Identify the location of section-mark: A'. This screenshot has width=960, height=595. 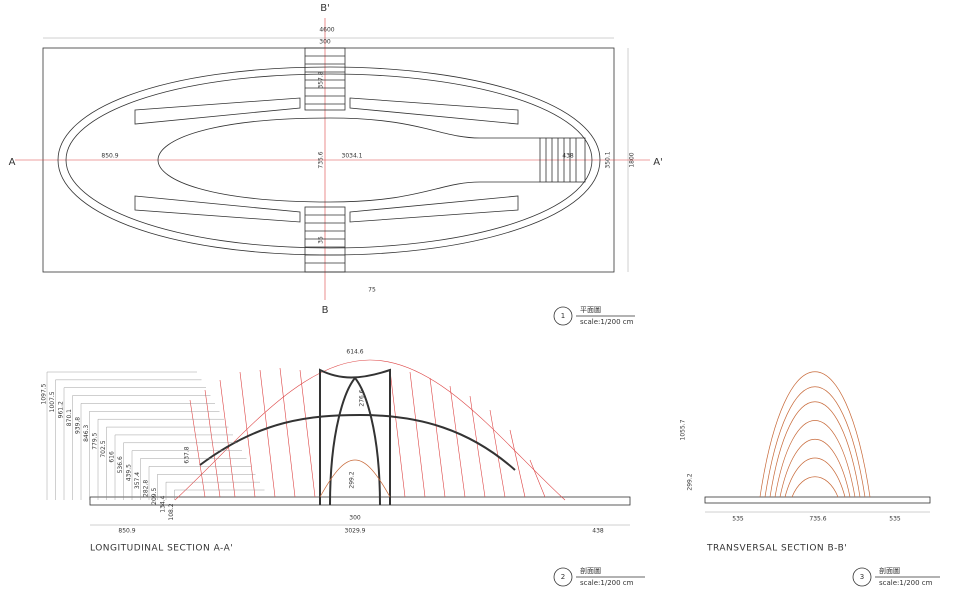
(658, 162).